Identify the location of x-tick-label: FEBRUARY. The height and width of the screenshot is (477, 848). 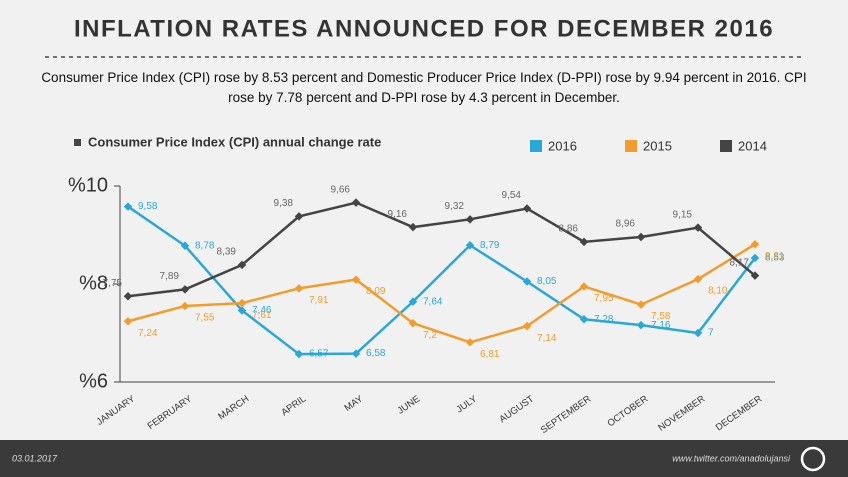
(170, 412).